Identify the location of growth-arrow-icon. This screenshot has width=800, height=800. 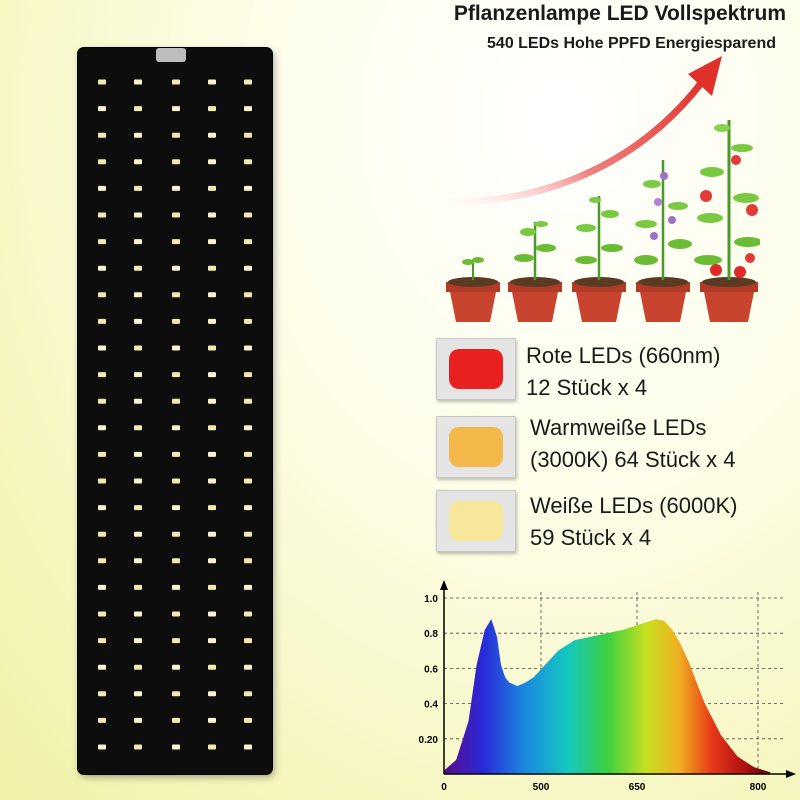
(584, 131).